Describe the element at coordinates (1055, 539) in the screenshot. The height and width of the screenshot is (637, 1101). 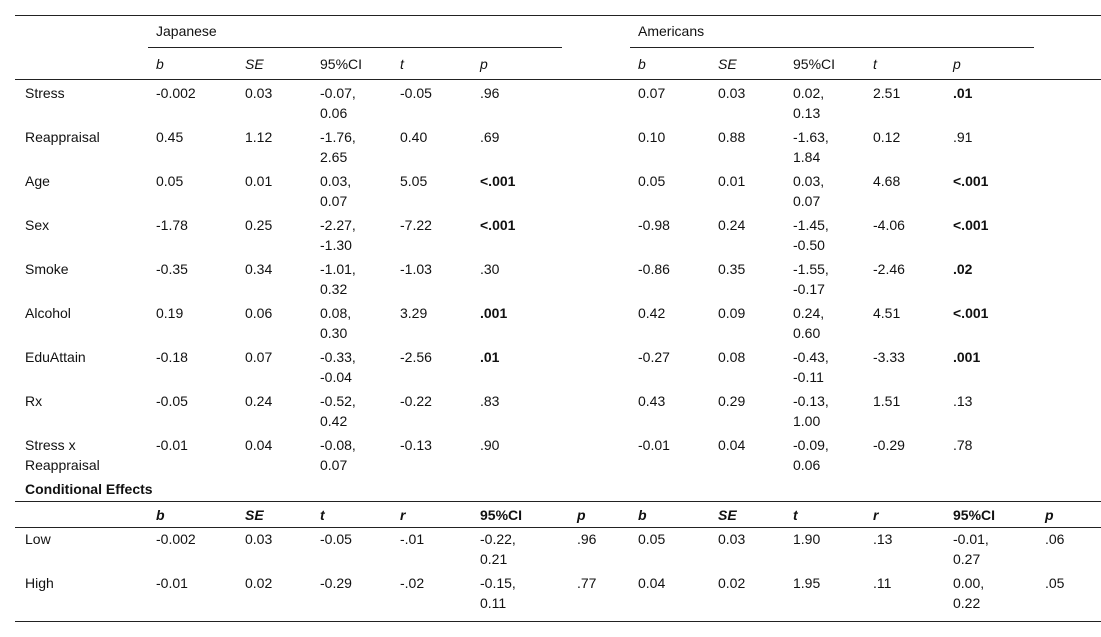
I see `table-cell: .06` at that location.